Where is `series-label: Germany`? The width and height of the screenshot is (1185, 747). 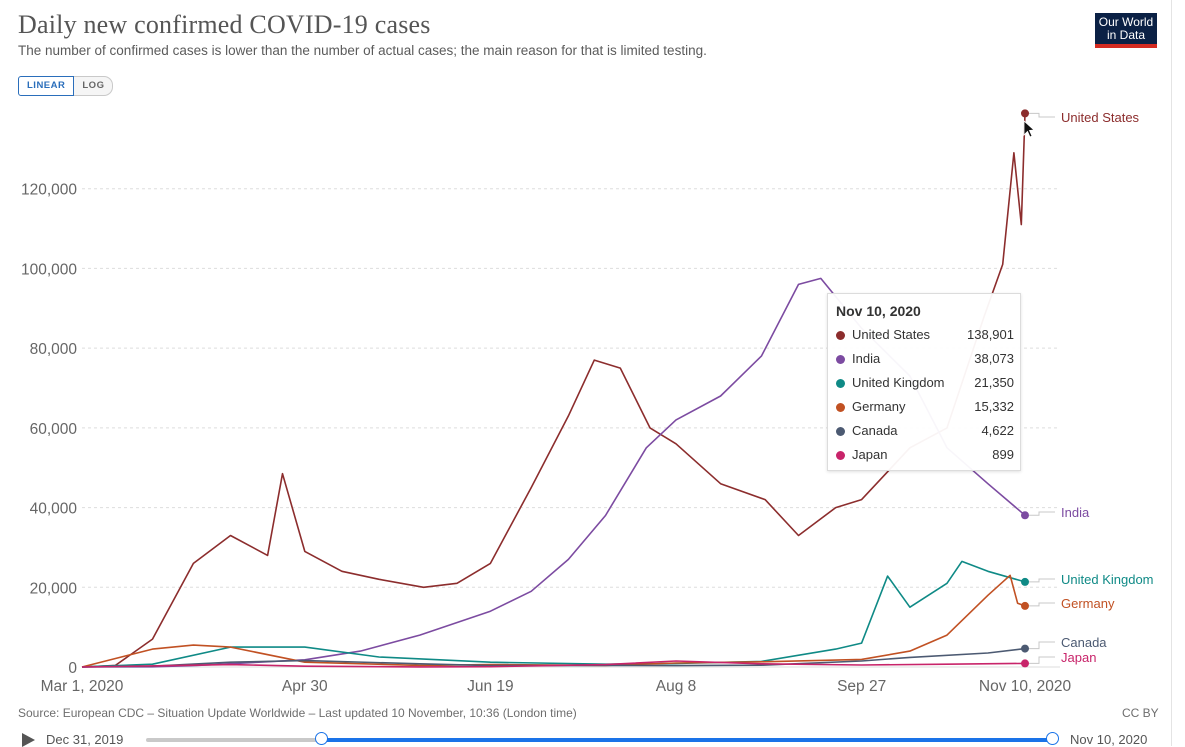
series-label: Germany is located at coordinates (1088, 603).